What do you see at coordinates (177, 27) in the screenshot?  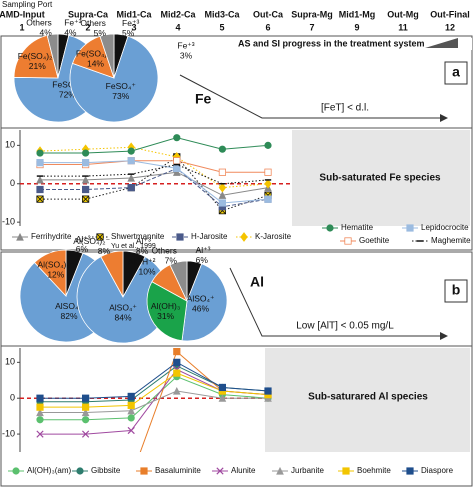 I see `port-number: 4` at bounding box center [177, 27].